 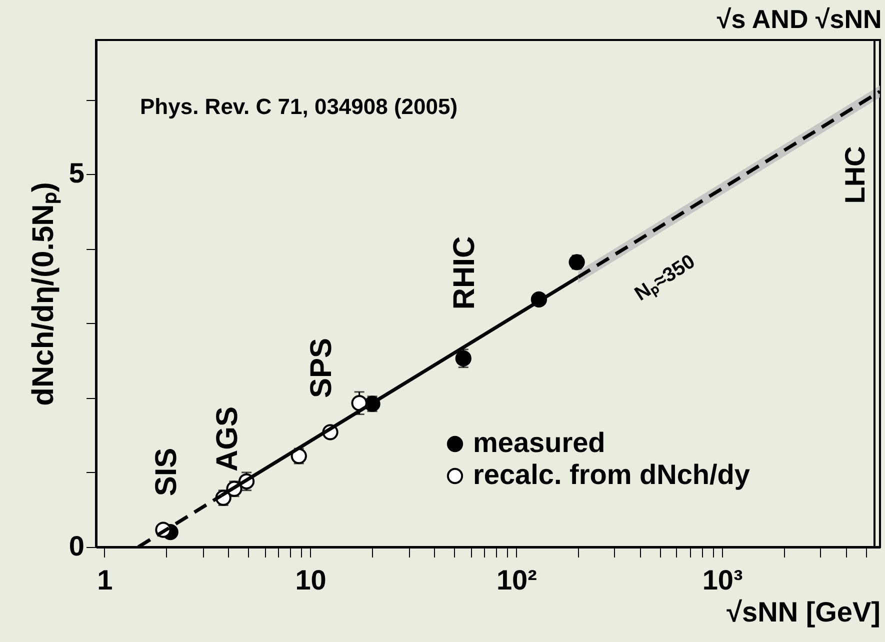 I want to click on x-tick-label: 10², so click(x=516, y=580).